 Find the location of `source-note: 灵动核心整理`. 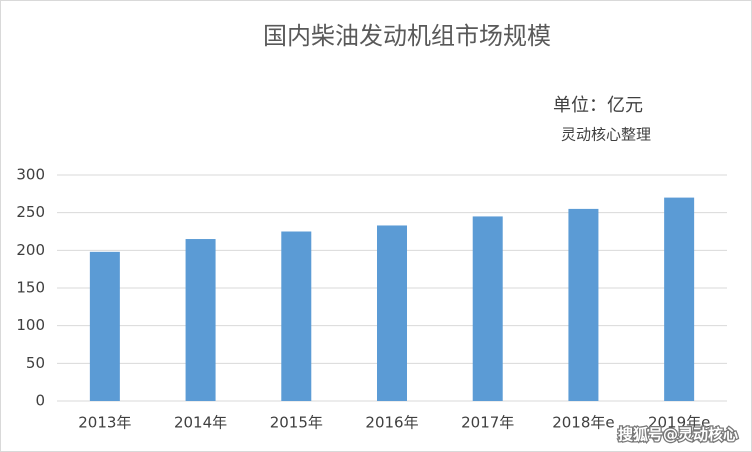

source-note: 灵动核心整理 is located at coordinates (606, 135).